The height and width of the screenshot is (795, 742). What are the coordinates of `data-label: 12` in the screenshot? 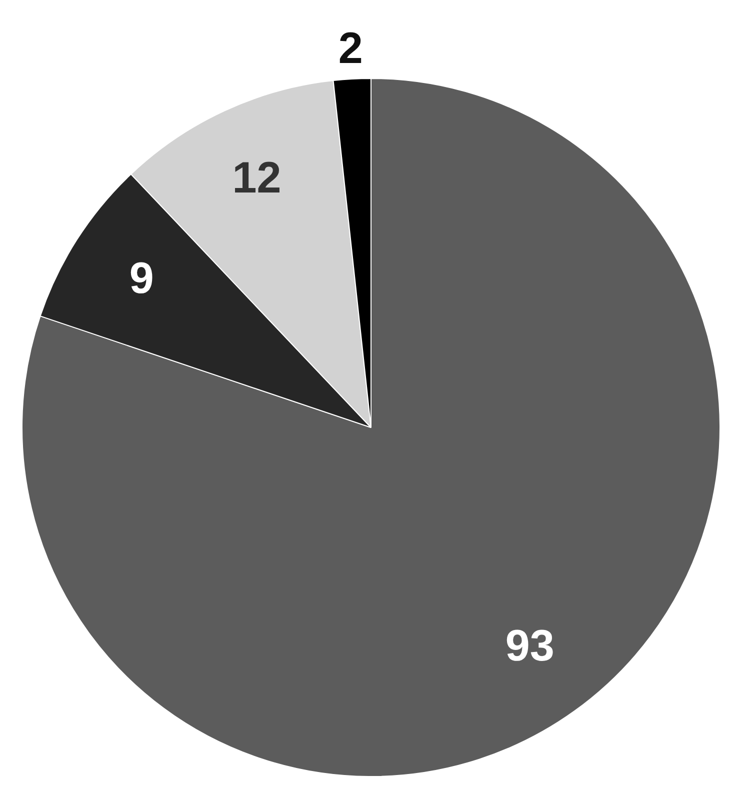 It's located at (257, 178).